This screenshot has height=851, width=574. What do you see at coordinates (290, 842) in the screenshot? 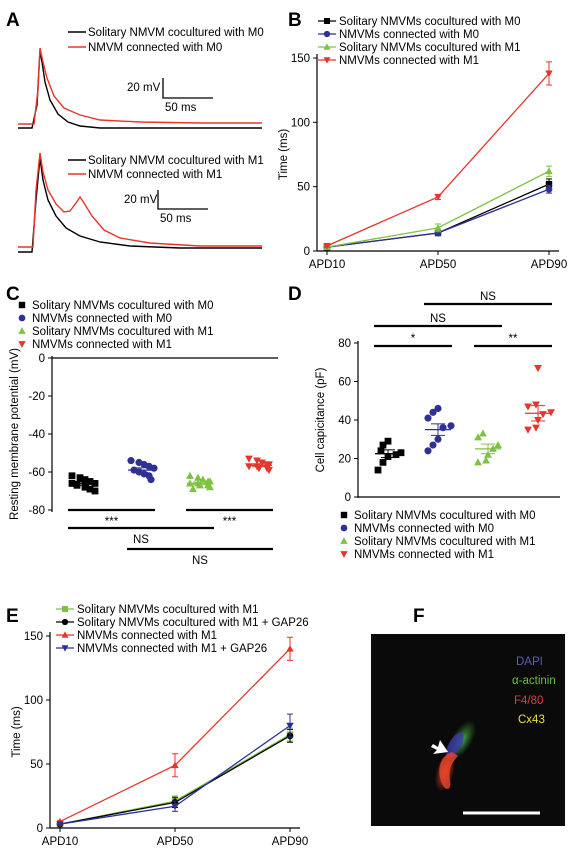
I see `chart-e-x-tick-label: APD90` at bounding box center [290, 842].